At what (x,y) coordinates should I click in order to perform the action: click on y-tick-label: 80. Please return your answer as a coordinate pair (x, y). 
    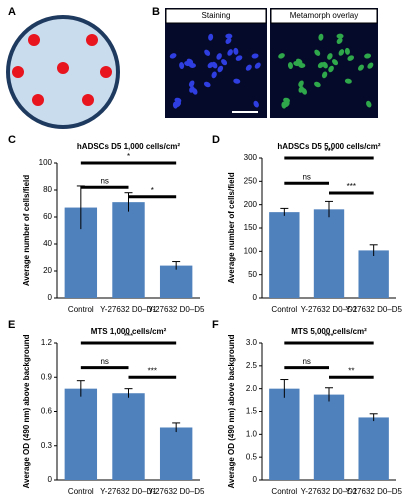
    Looking at the image, I should click on (47, 189).